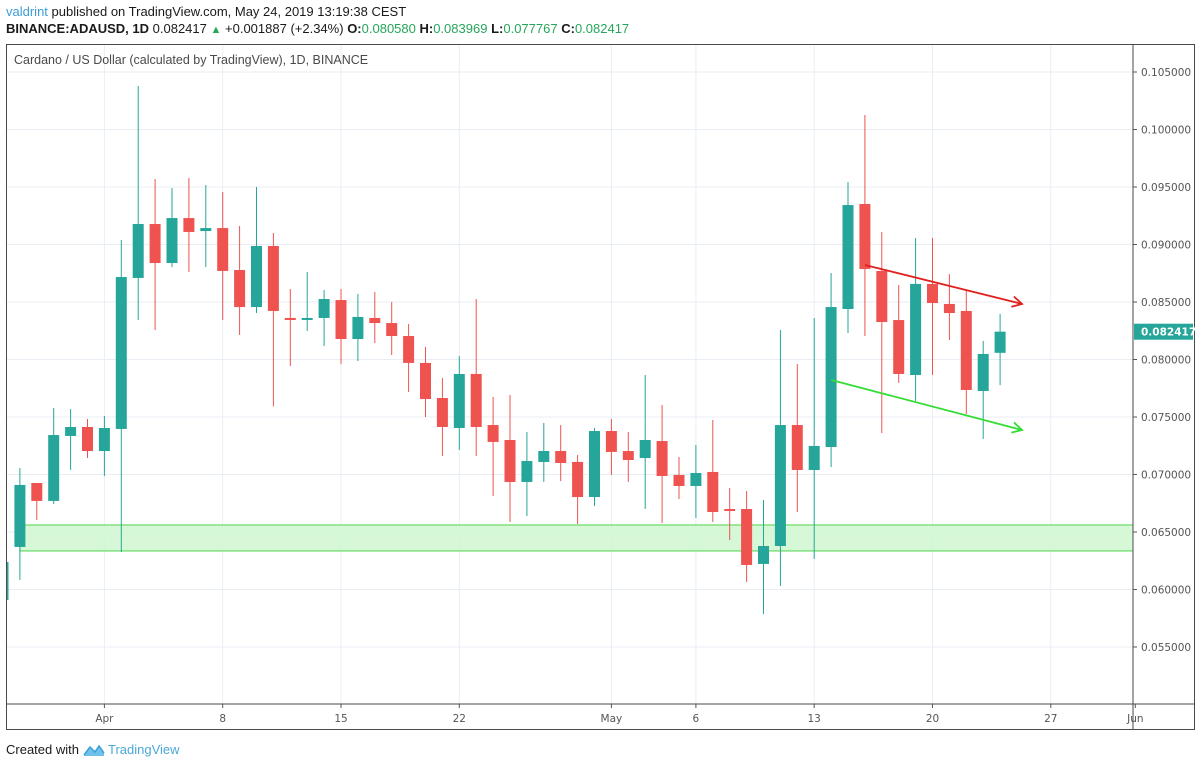  What do you see at coordinates (943, 284) in the screenshot?
I see `red-trend-arrow` at bounding box center [943, 284].